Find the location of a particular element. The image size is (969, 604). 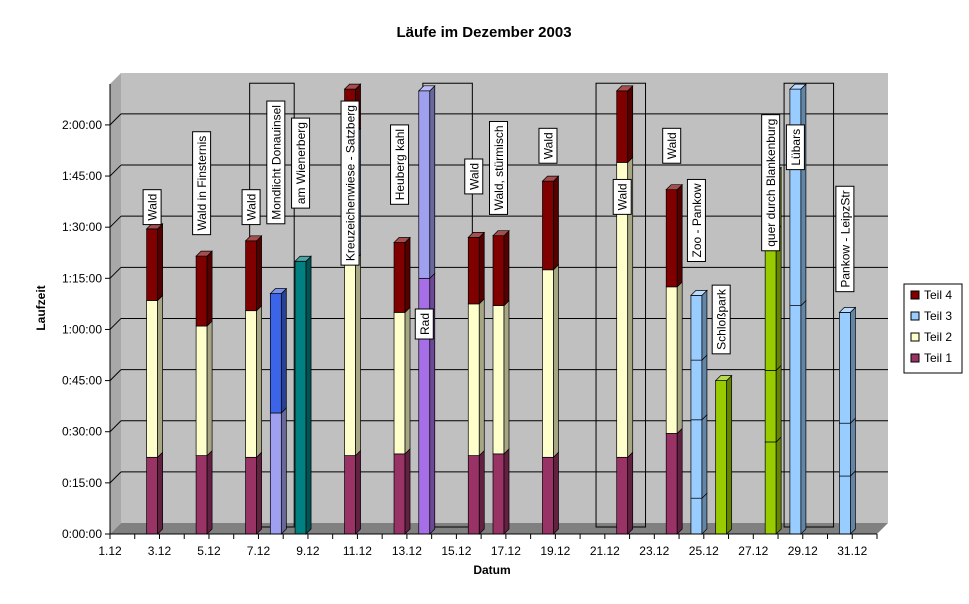

annotation-6: Heuberg kahl is located at coordinates (400, 164).